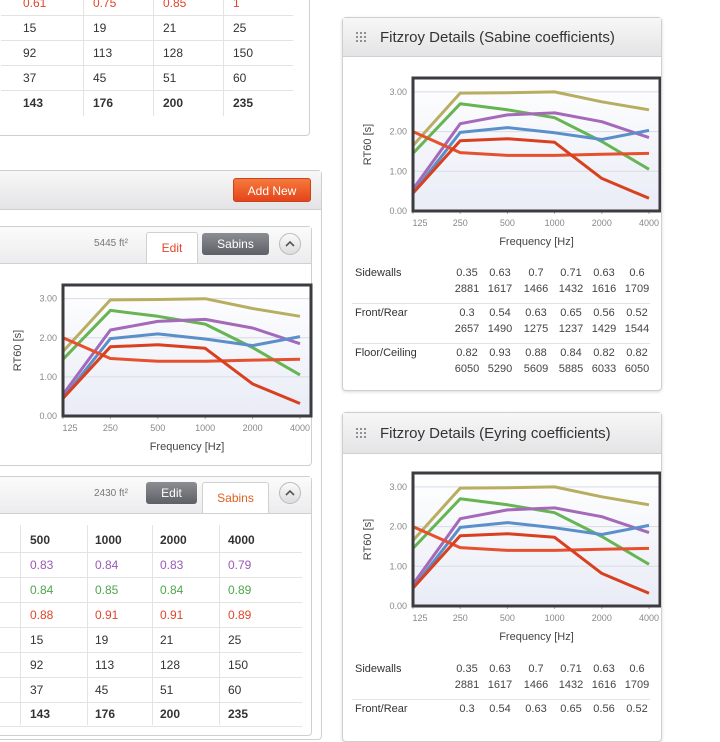 The width and height of the screenshot is (720, 742). Describe the element at coordinates (102, 689) in the screenshot. I see `table-cell: 45` at that location.